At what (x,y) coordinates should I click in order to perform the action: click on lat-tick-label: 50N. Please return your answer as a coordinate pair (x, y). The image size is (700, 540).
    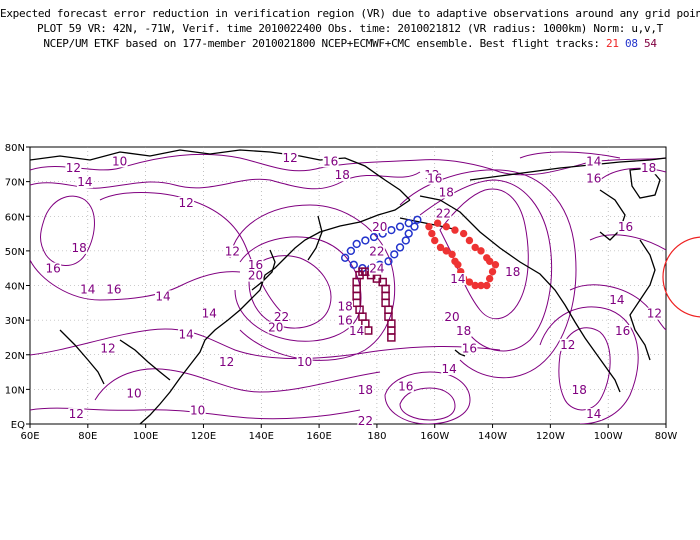
    Looking at the image, I should click on (15, 252).